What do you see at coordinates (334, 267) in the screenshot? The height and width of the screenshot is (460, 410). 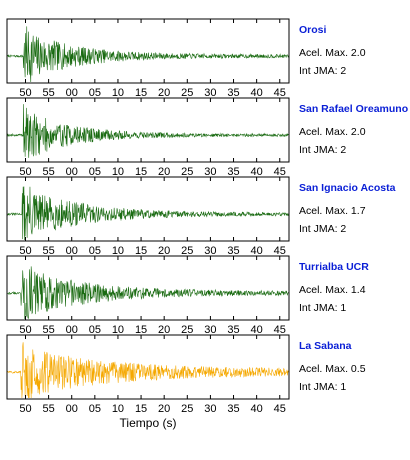 I see `station-name: Turrialba UCR` at bounding box center [334, 267].